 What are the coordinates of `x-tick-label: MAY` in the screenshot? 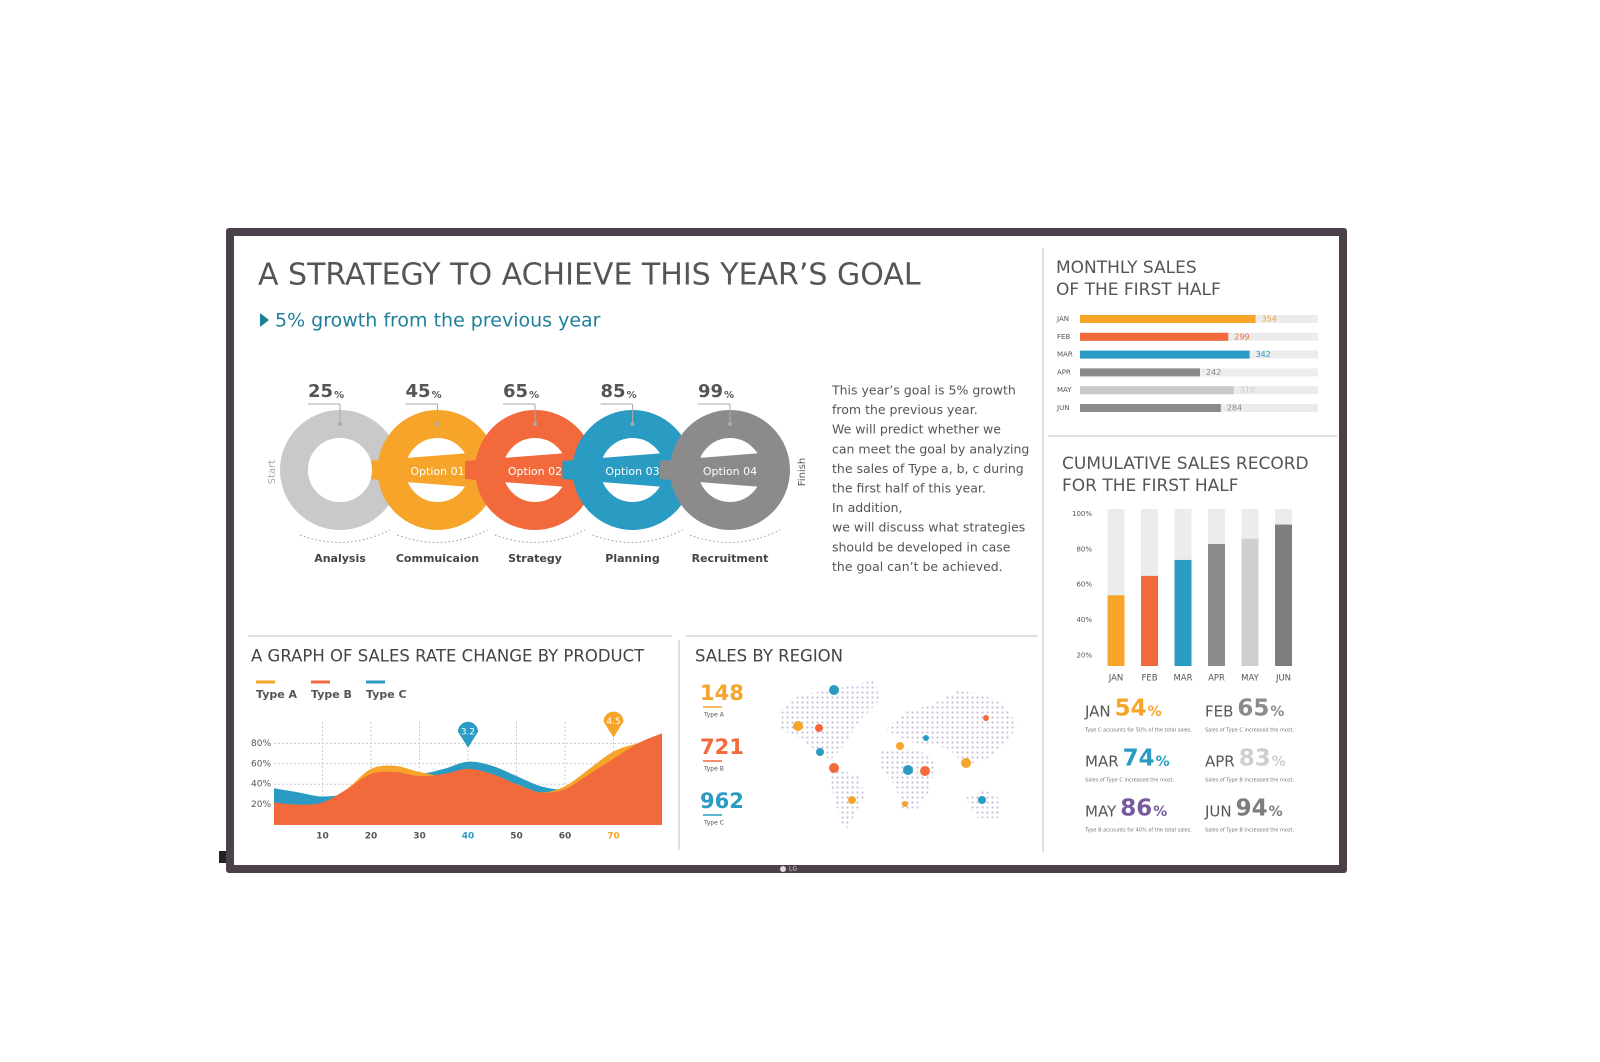 It's located at (1250, 679).